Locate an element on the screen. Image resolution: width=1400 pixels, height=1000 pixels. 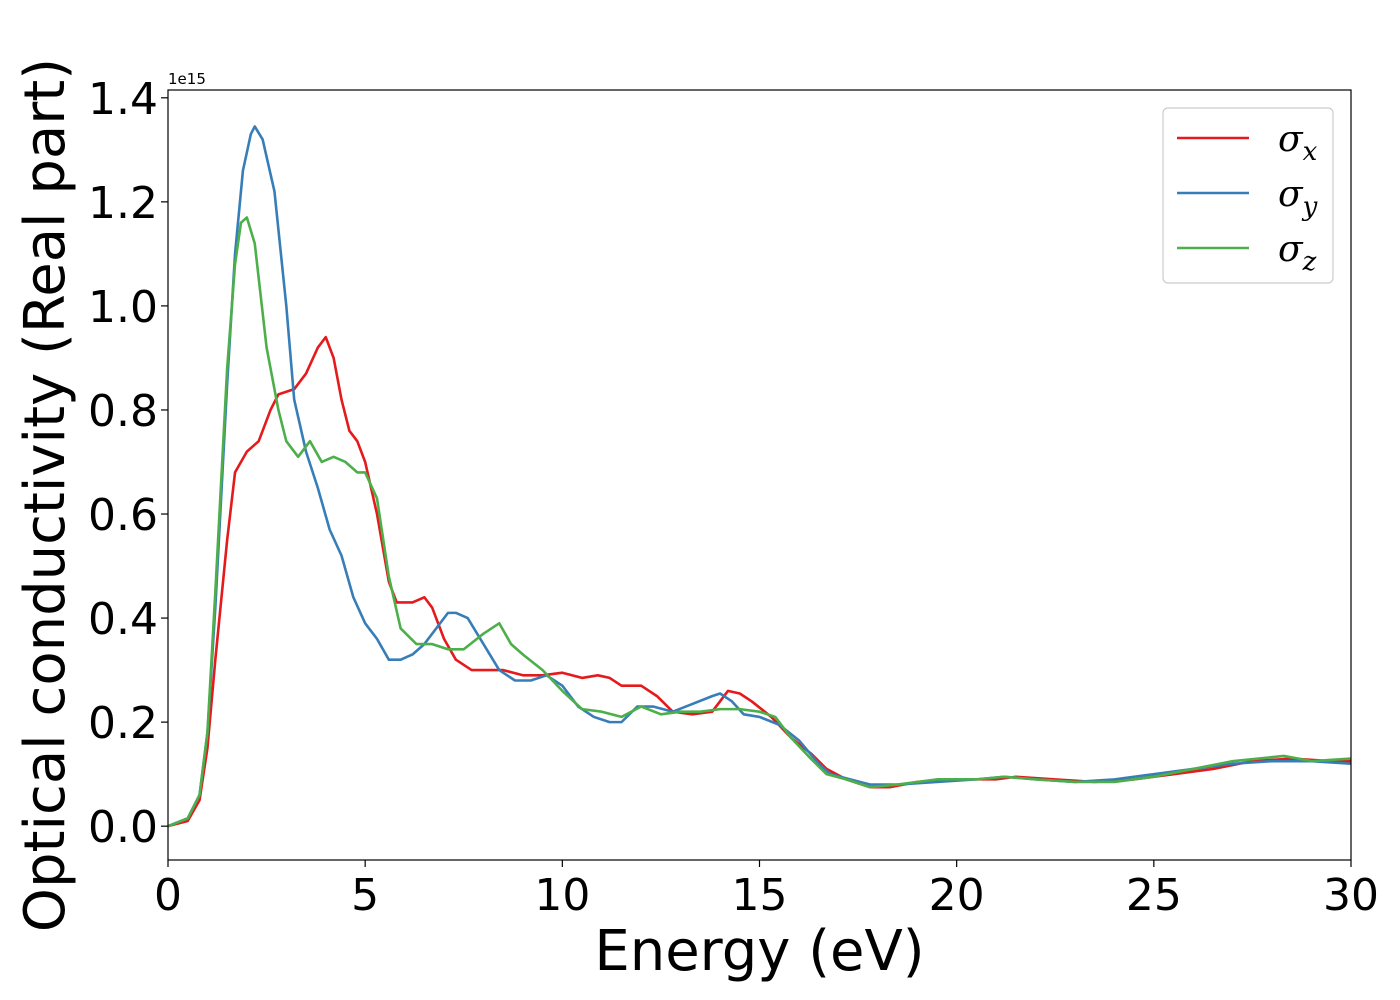
legend-label-y: σy is located at coordinates (1298, 198).